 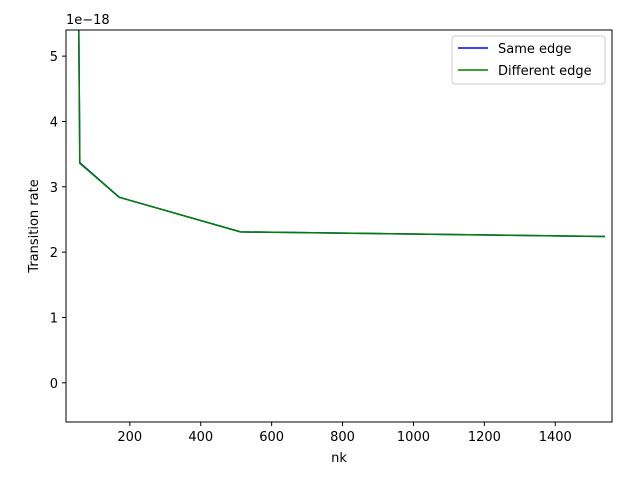 I want to click on y-tick-label: 1, so click(x=54, y=318).